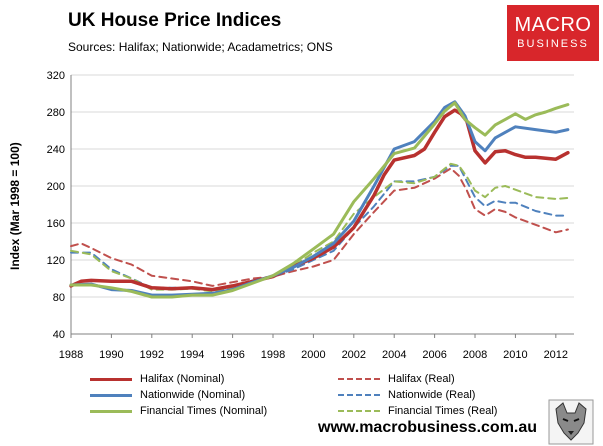 This screenshot has width=603, height=446. I want to click on legend-label: Halifax (Nominal), so click(182, 379).